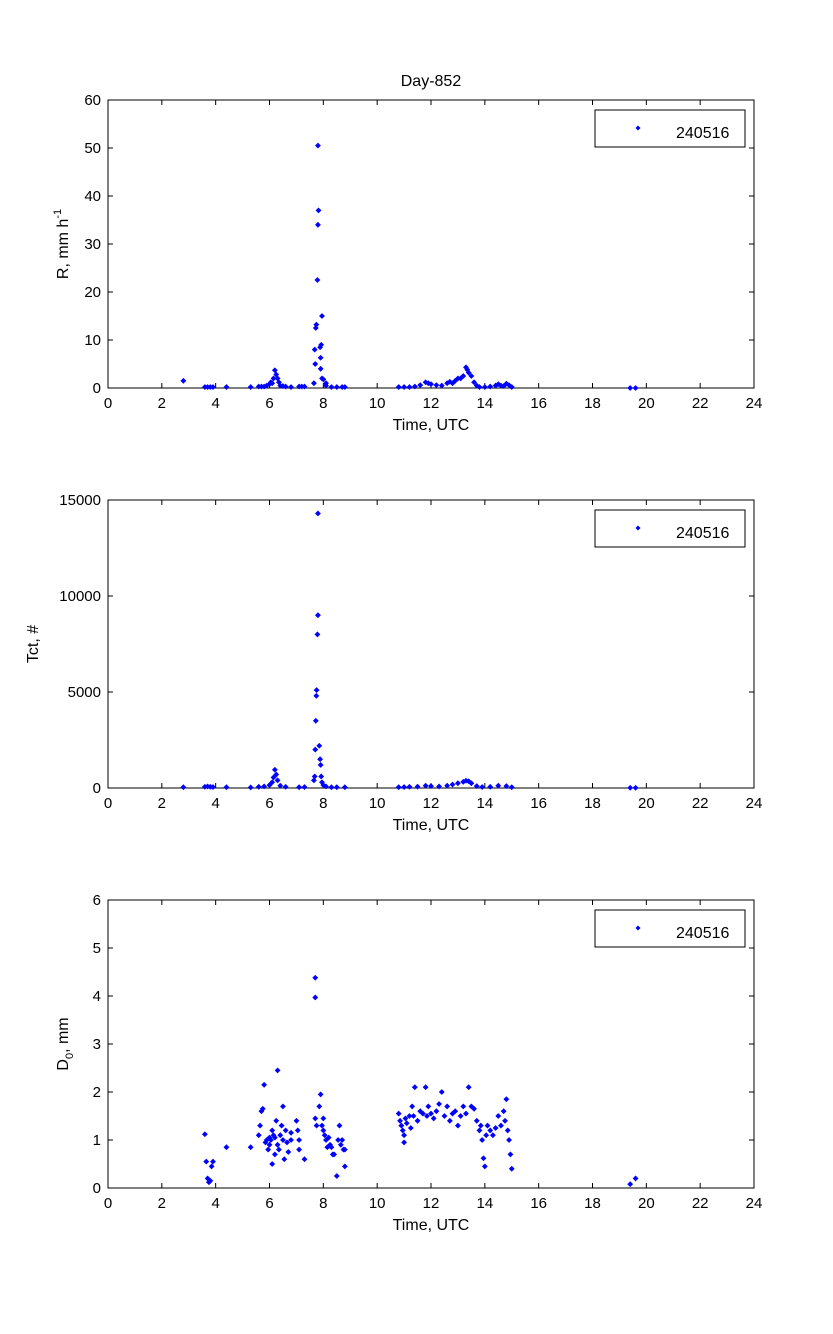 The width and height of the screenshot is (833, 1334). I want to click on x-tick-label: 8, so click(323, 803).